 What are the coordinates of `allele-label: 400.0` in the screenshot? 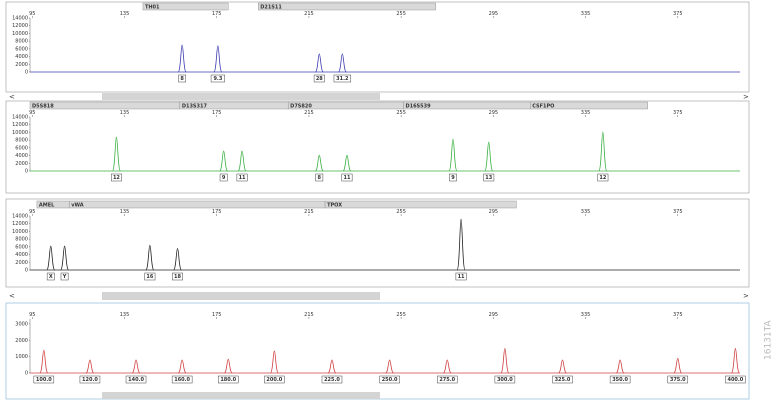 It's located at (735, 380).